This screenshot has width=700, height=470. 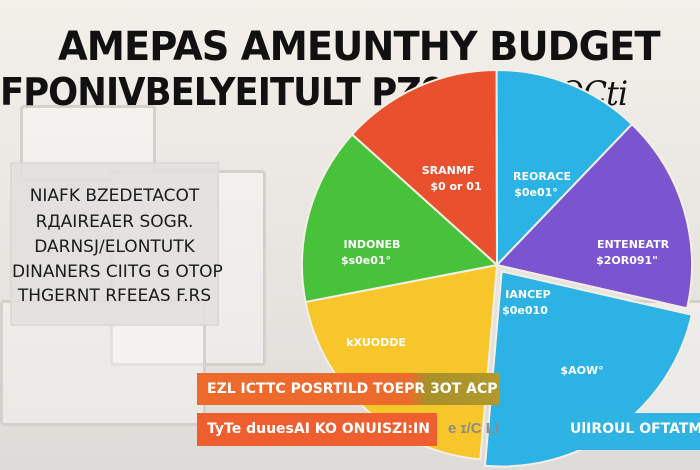 I want to click on info-line: RДAIREAER SOGR., so click(x=114, y=222).